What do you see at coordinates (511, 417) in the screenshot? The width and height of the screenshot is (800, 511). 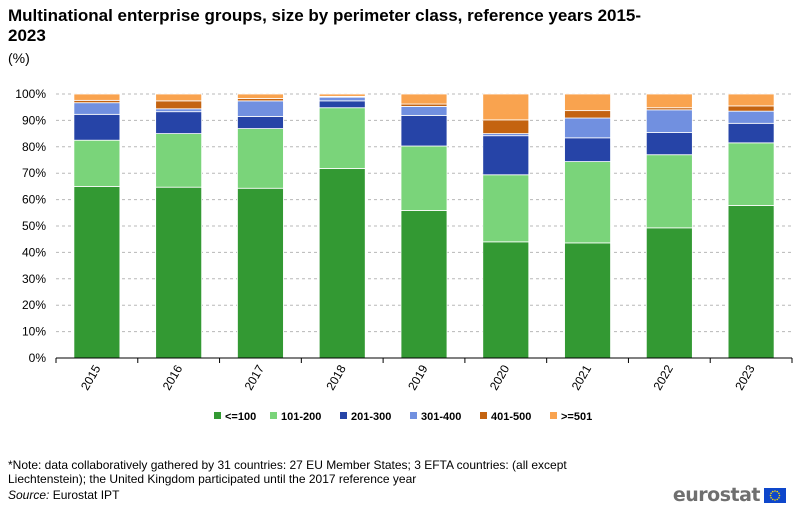 I see `legend-label: 401-500` at bounding box center [511, 417].